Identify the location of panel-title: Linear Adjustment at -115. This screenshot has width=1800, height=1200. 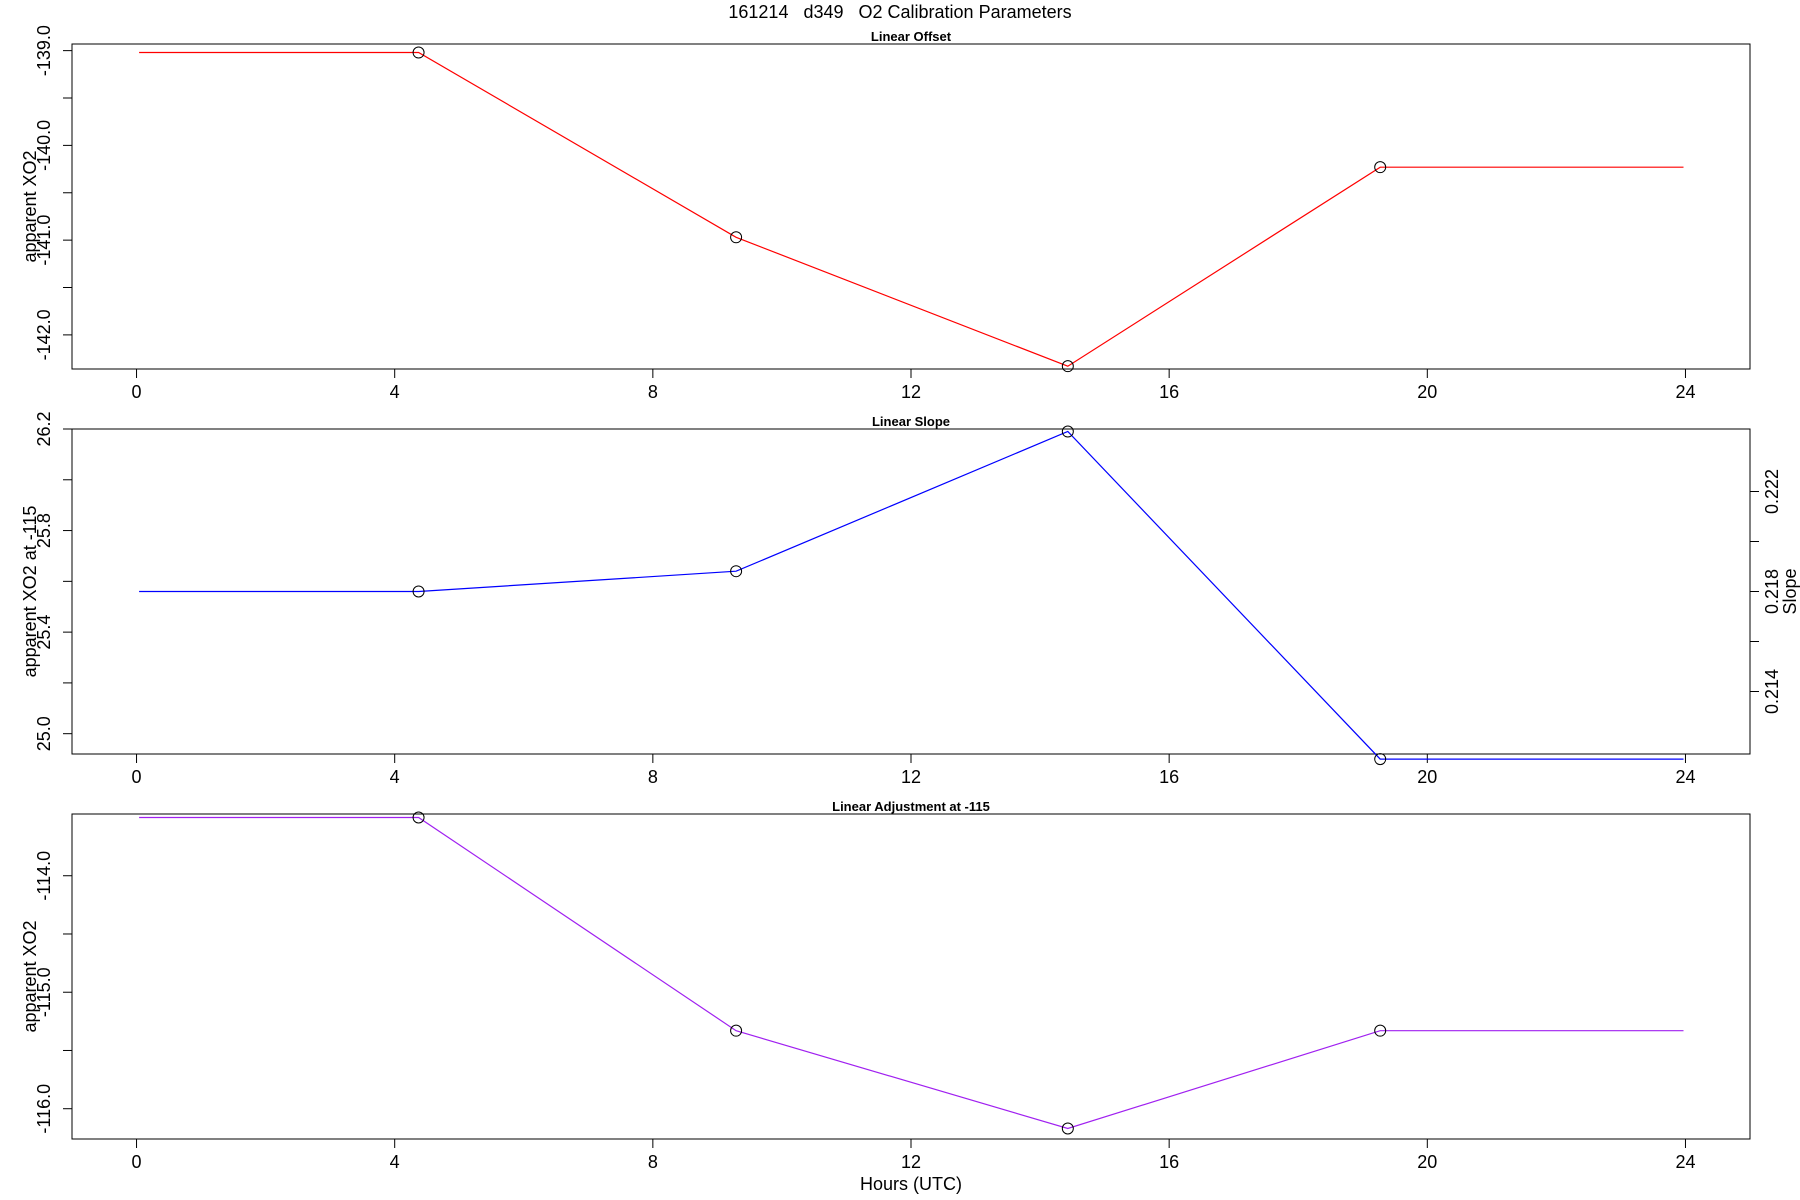
(911, 806).